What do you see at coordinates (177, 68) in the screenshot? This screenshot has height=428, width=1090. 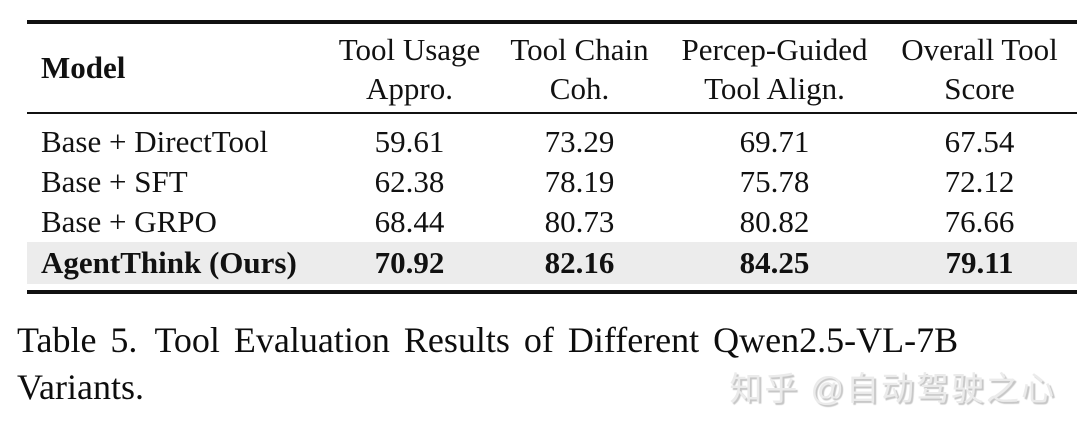 I see `header-cell-model: Model` at bounding box center [177, 68].